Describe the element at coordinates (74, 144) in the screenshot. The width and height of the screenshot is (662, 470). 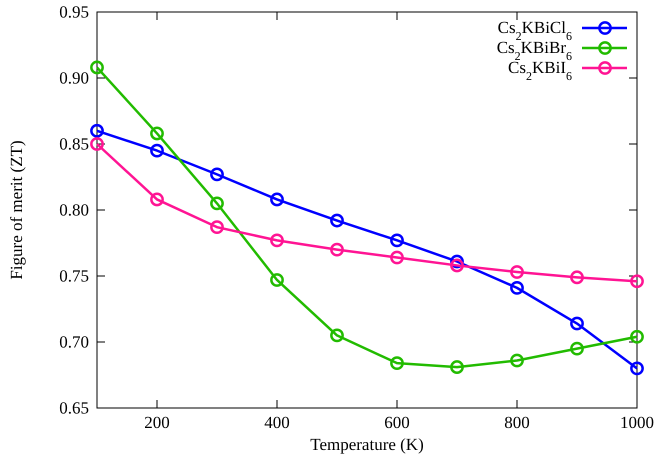
I see `y-tick-label: 0.85` at that location.